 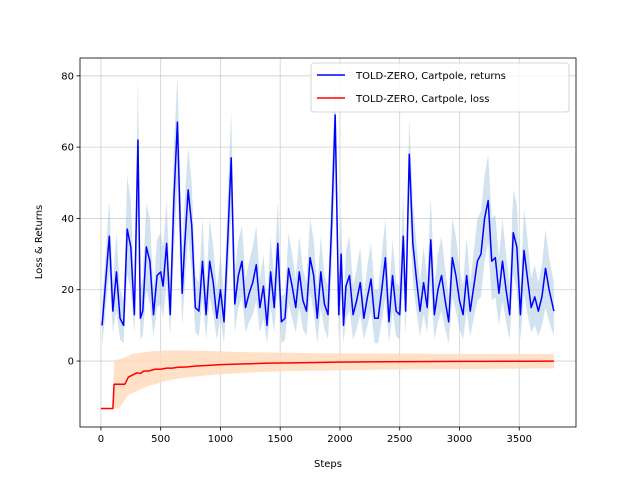 I want to click on x-tick-label: 2000, so click(x=339, y=439).